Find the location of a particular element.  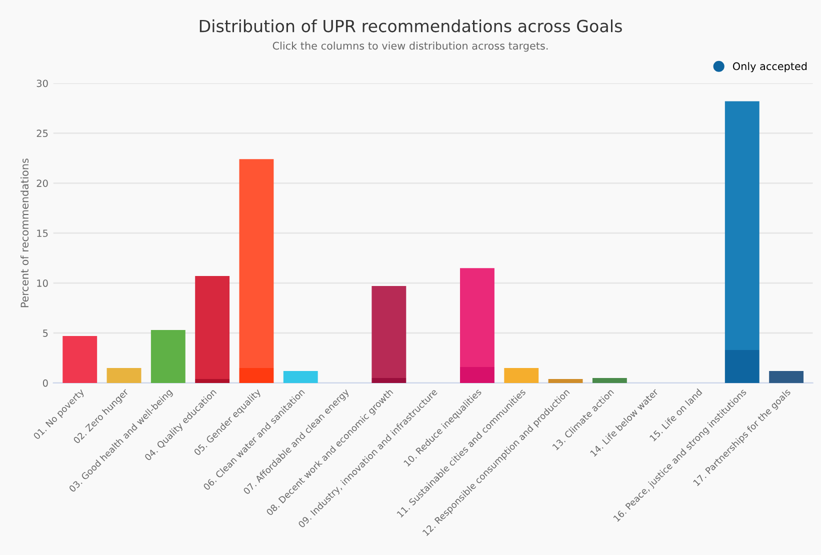

y-tick-label: 30 is located at coordinates (42, 84).